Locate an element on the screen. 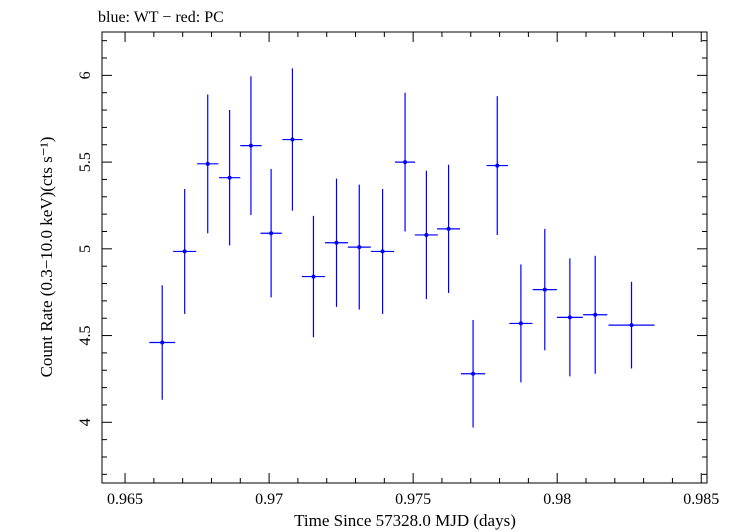  x-tick-label: 0.965 is located at coordinates (125, 499).